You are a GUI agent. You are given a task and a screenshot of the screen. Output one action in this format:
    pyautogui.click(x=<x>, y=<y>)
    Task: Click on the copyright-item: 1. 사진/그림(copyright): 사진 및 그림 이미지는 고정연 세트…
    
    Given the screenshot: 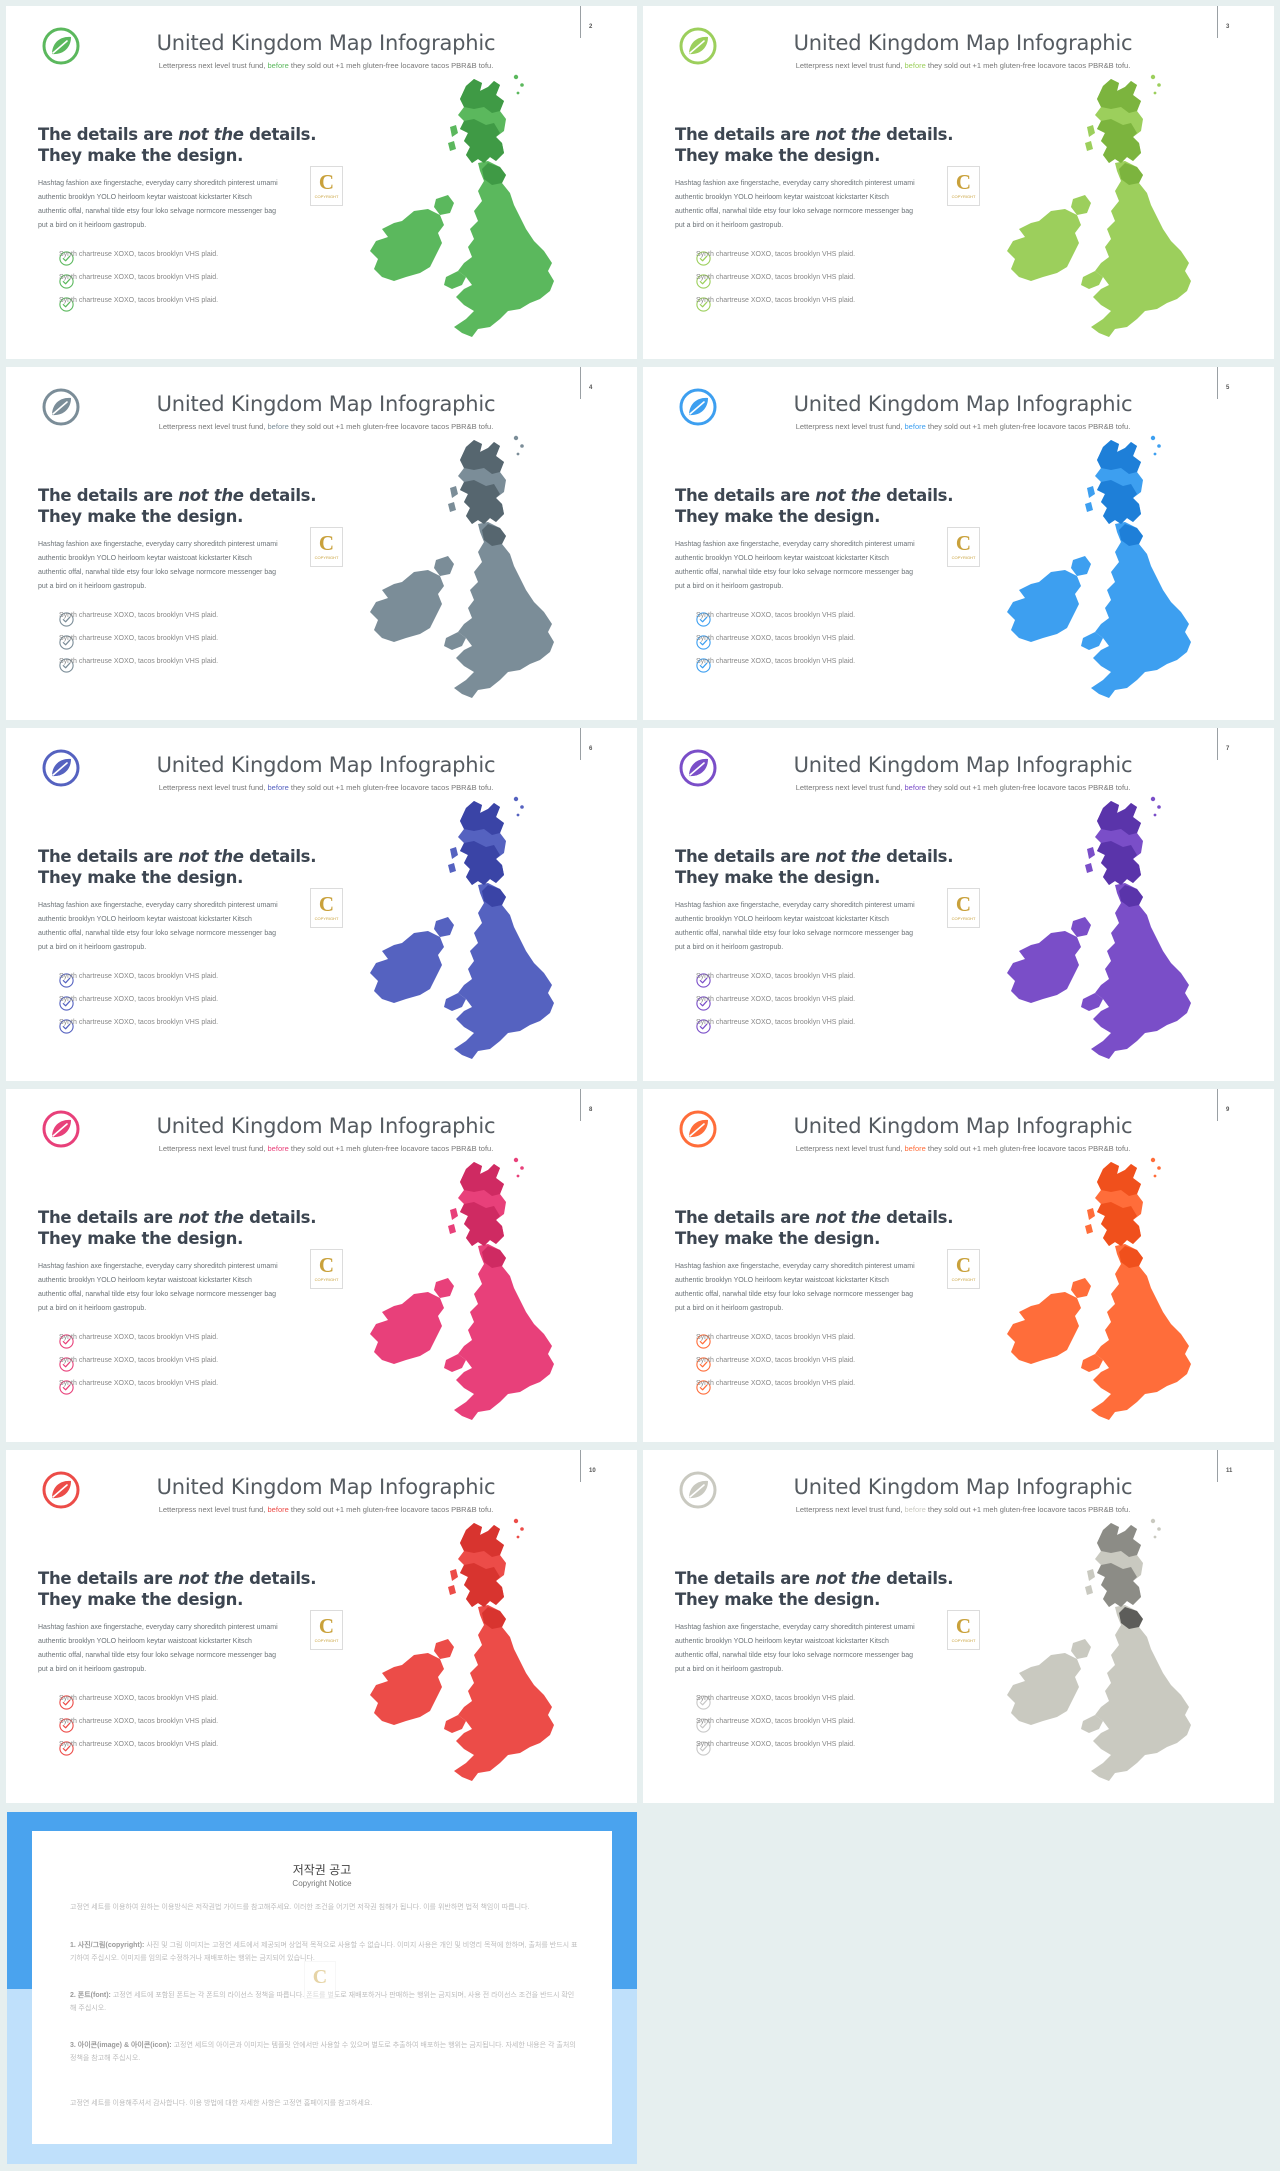 What is the action you would take?
    pyautogui.click(x=325, y=1952)
    